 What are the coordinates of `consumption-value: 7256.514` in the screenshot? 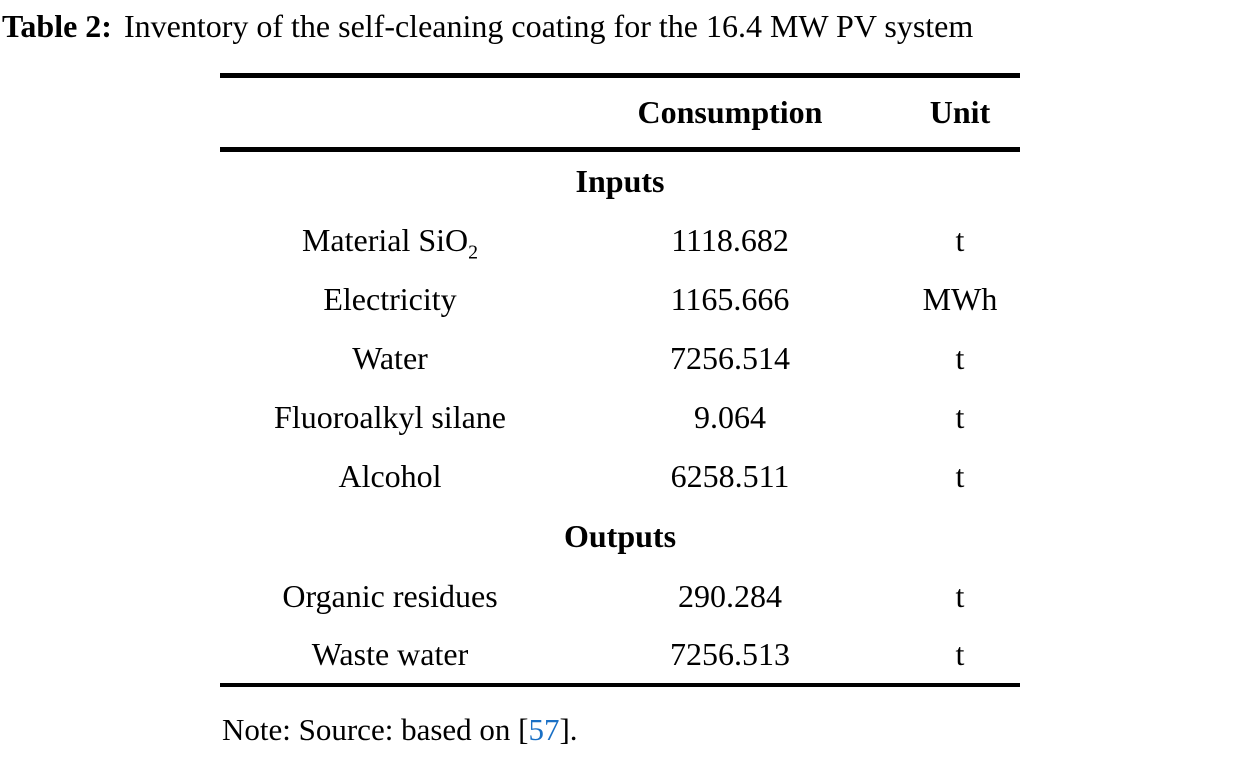 It's located at (730, 357).